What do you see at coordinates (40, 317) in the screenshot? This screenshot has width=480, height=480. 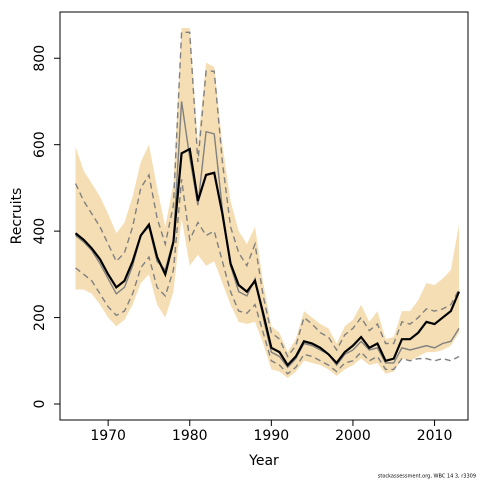 I see `y-tick-label: 200` at bounding box center [40, 317].